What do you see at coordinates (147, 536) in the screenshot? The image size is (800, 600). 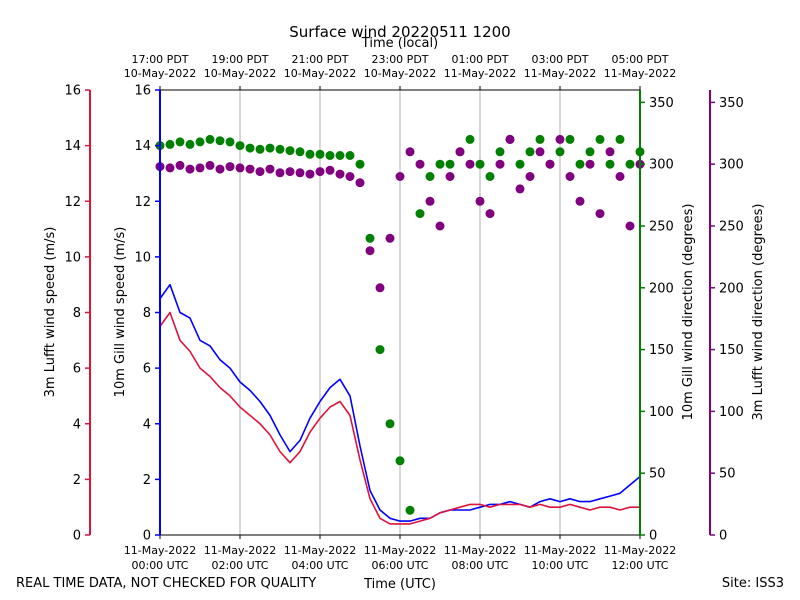 I see `gill-speed-tick-label: 0` at bounding box center [147, 536].